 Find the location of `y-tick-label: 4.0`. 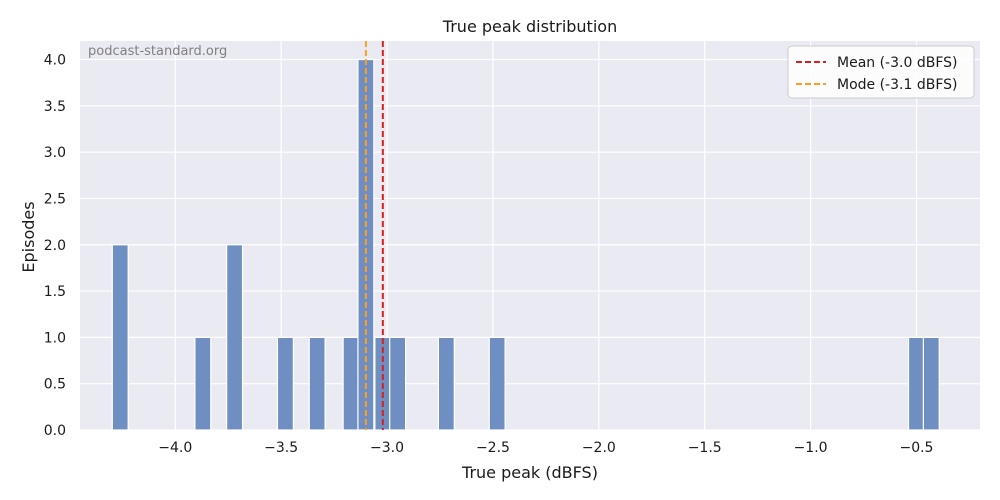

y-tick-label: 4.0 is located at coordinates (55, 61).